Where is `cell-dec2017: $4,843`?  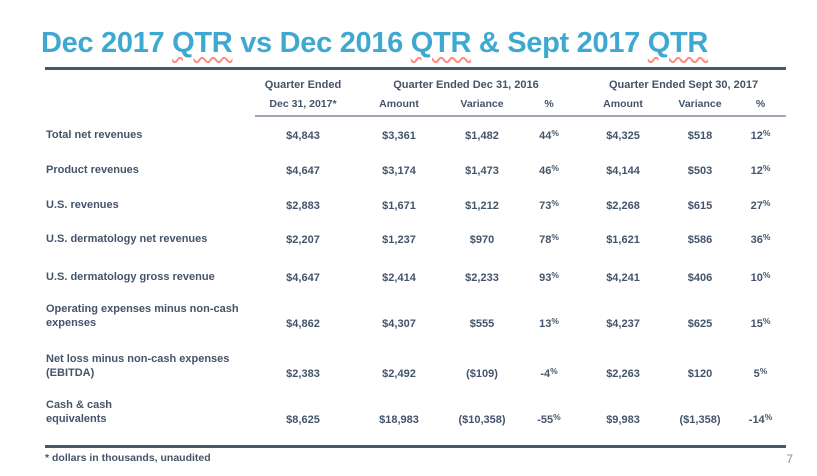
cell-dec2017: $4,843 is located at coordinates (303, 135).